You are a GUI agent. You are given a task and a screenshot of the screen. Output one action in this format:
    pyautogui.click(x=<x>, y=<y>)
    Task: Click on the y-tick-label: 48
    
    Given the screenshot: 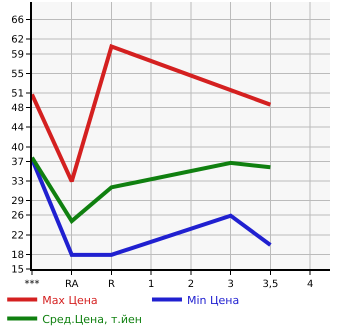 What is the action you would take?
    pyautogui.click(x=17, y=108)
    